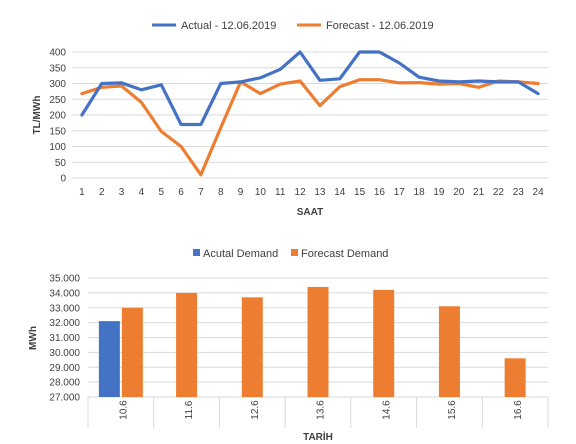 Image resolution: width=576 pixels, height=444 pixels. Describe the element at coordinates (318, 436) in the screenshot. I see `x-axis-title: TARİH` at that location.